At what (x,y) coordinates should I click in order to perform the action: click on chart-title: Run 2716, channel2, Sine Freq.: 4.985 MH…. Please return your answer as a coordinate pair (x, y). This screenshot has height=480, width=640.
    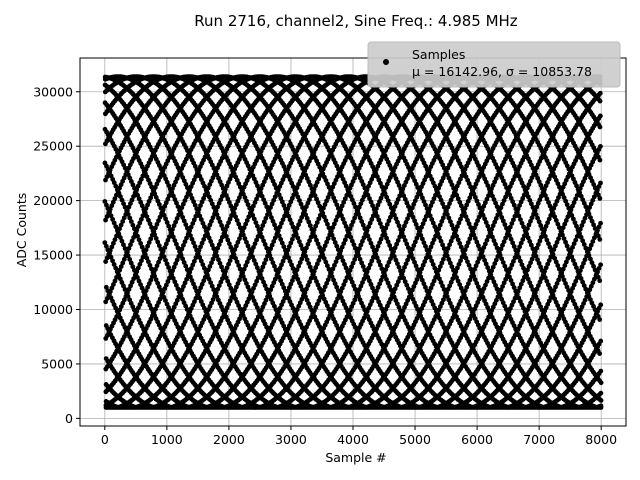
    Looking at the image, I should click on (356, 21).